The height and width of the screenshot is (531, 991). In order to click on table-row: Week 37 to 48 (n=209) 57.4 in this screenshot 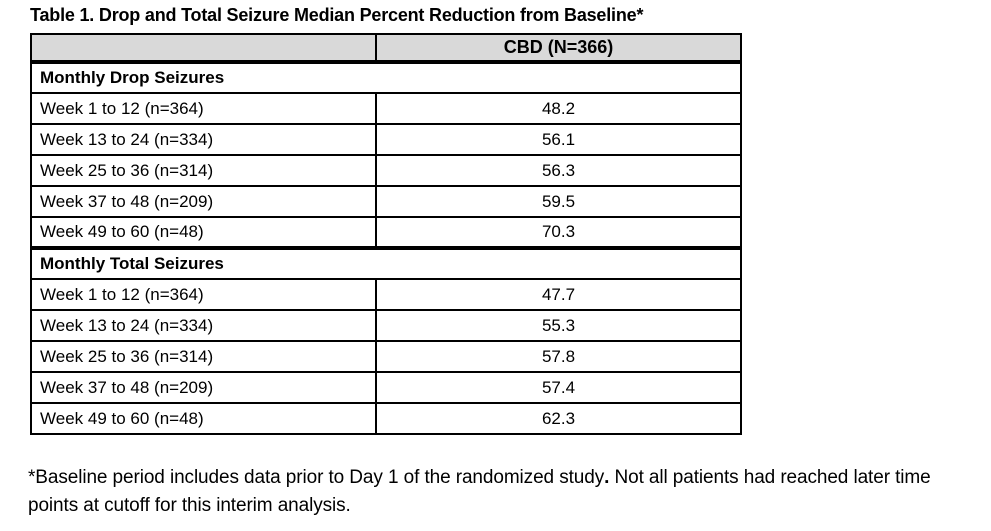, I will do `click(386, 387)`.